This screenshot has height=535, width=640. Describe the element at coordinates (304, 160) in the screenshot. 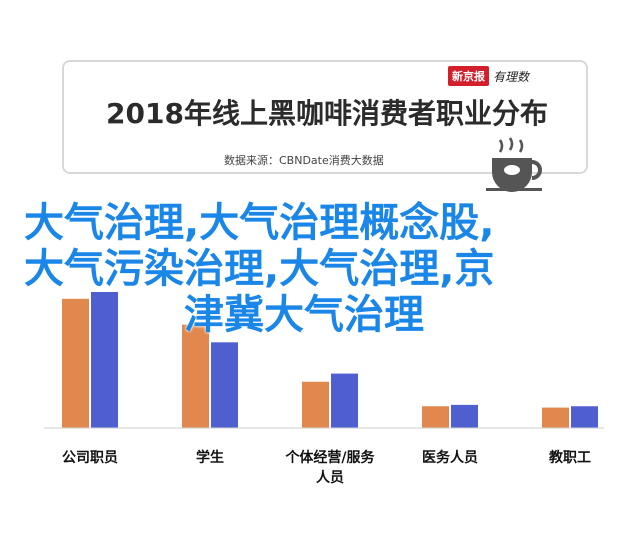

I see `chart-source: 数据来源：CBNDate消费大数据` at that location.